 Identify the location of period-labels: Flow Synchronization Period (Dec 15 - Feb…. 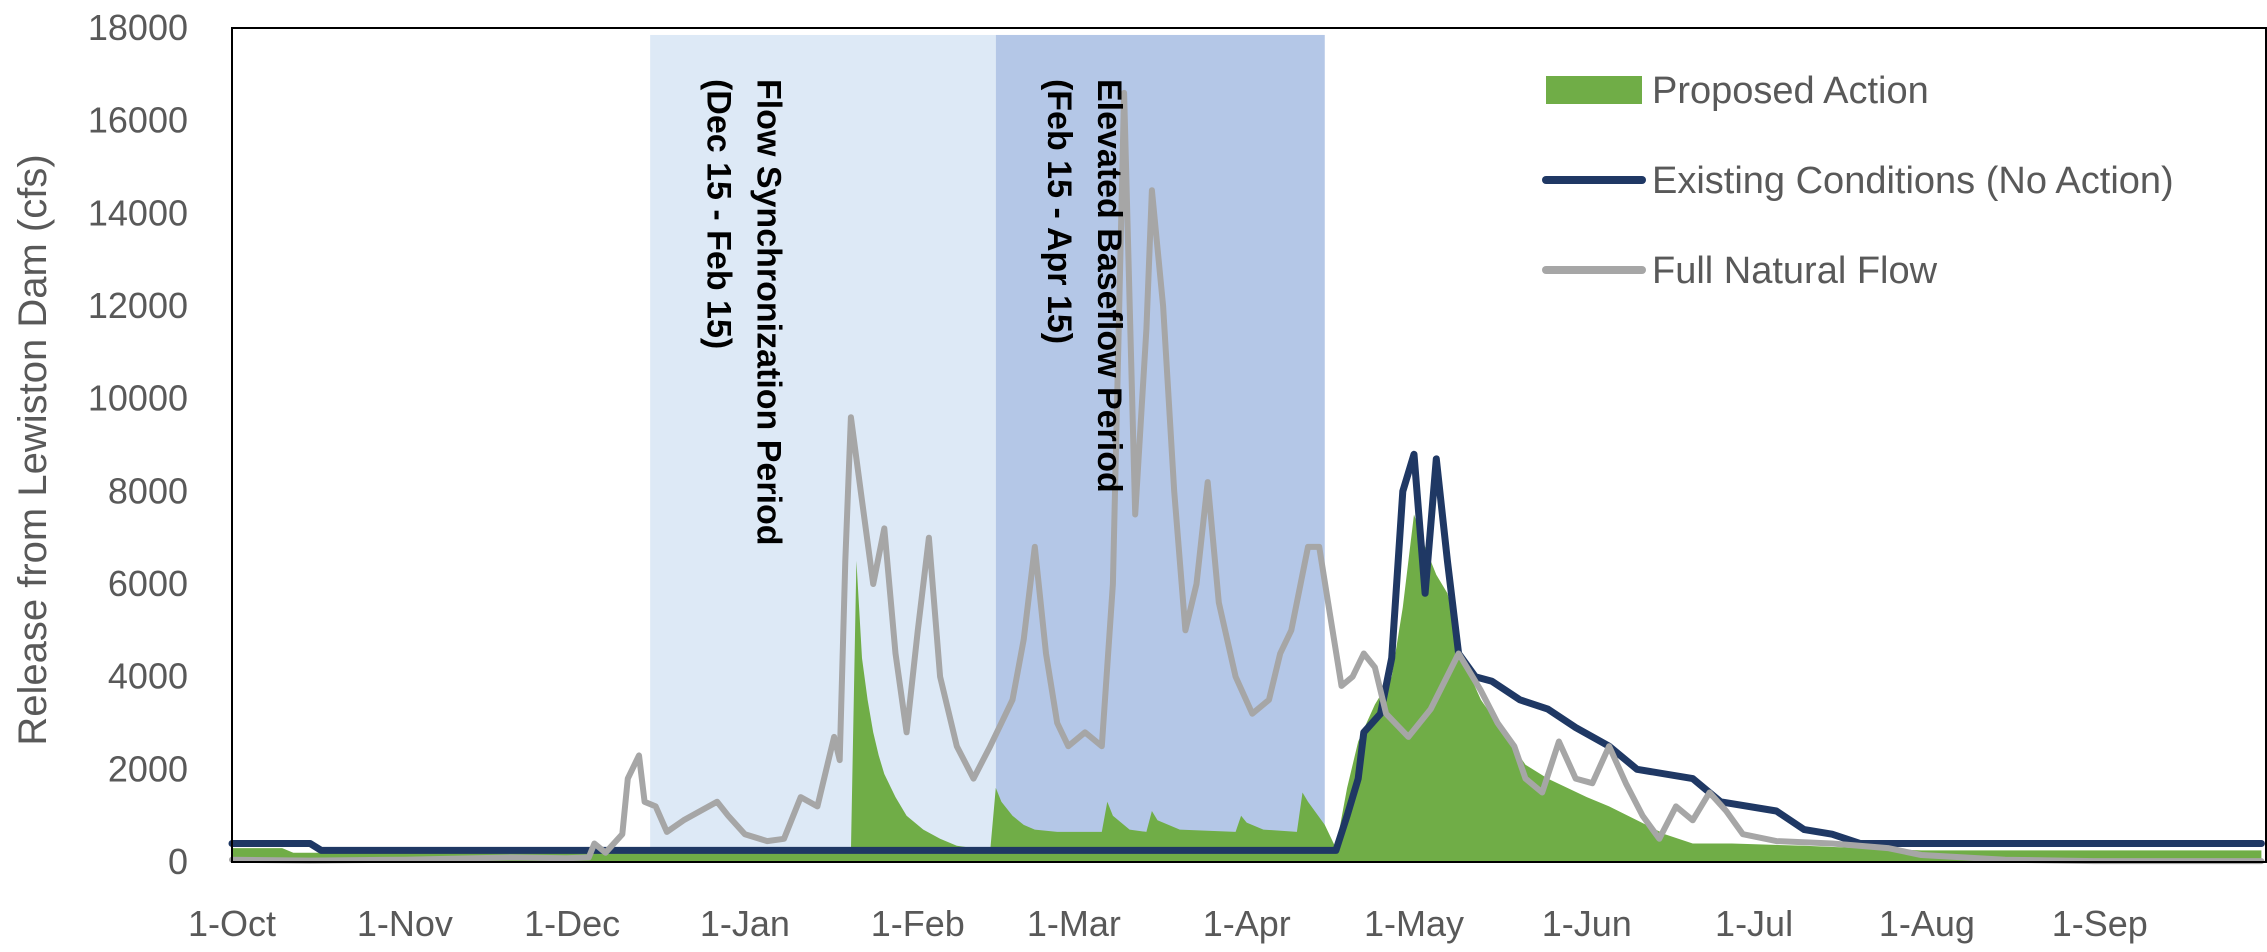
(913, 312).